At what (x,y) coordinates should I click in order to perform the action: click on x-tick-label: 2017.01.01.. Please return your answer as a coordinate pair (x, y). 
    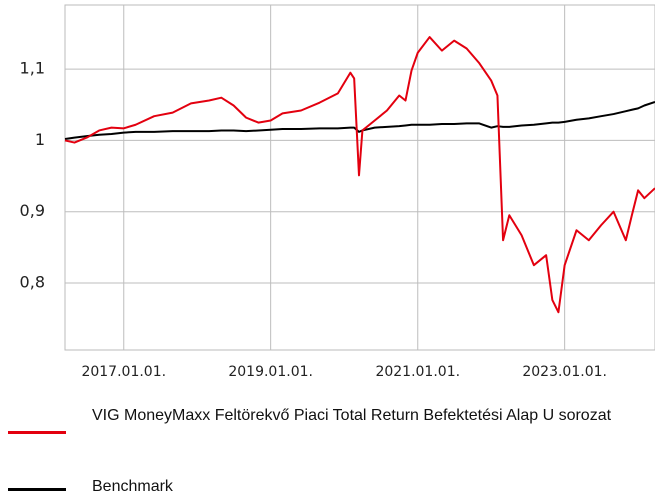
    Looking at the image, I should click on (123, 372).